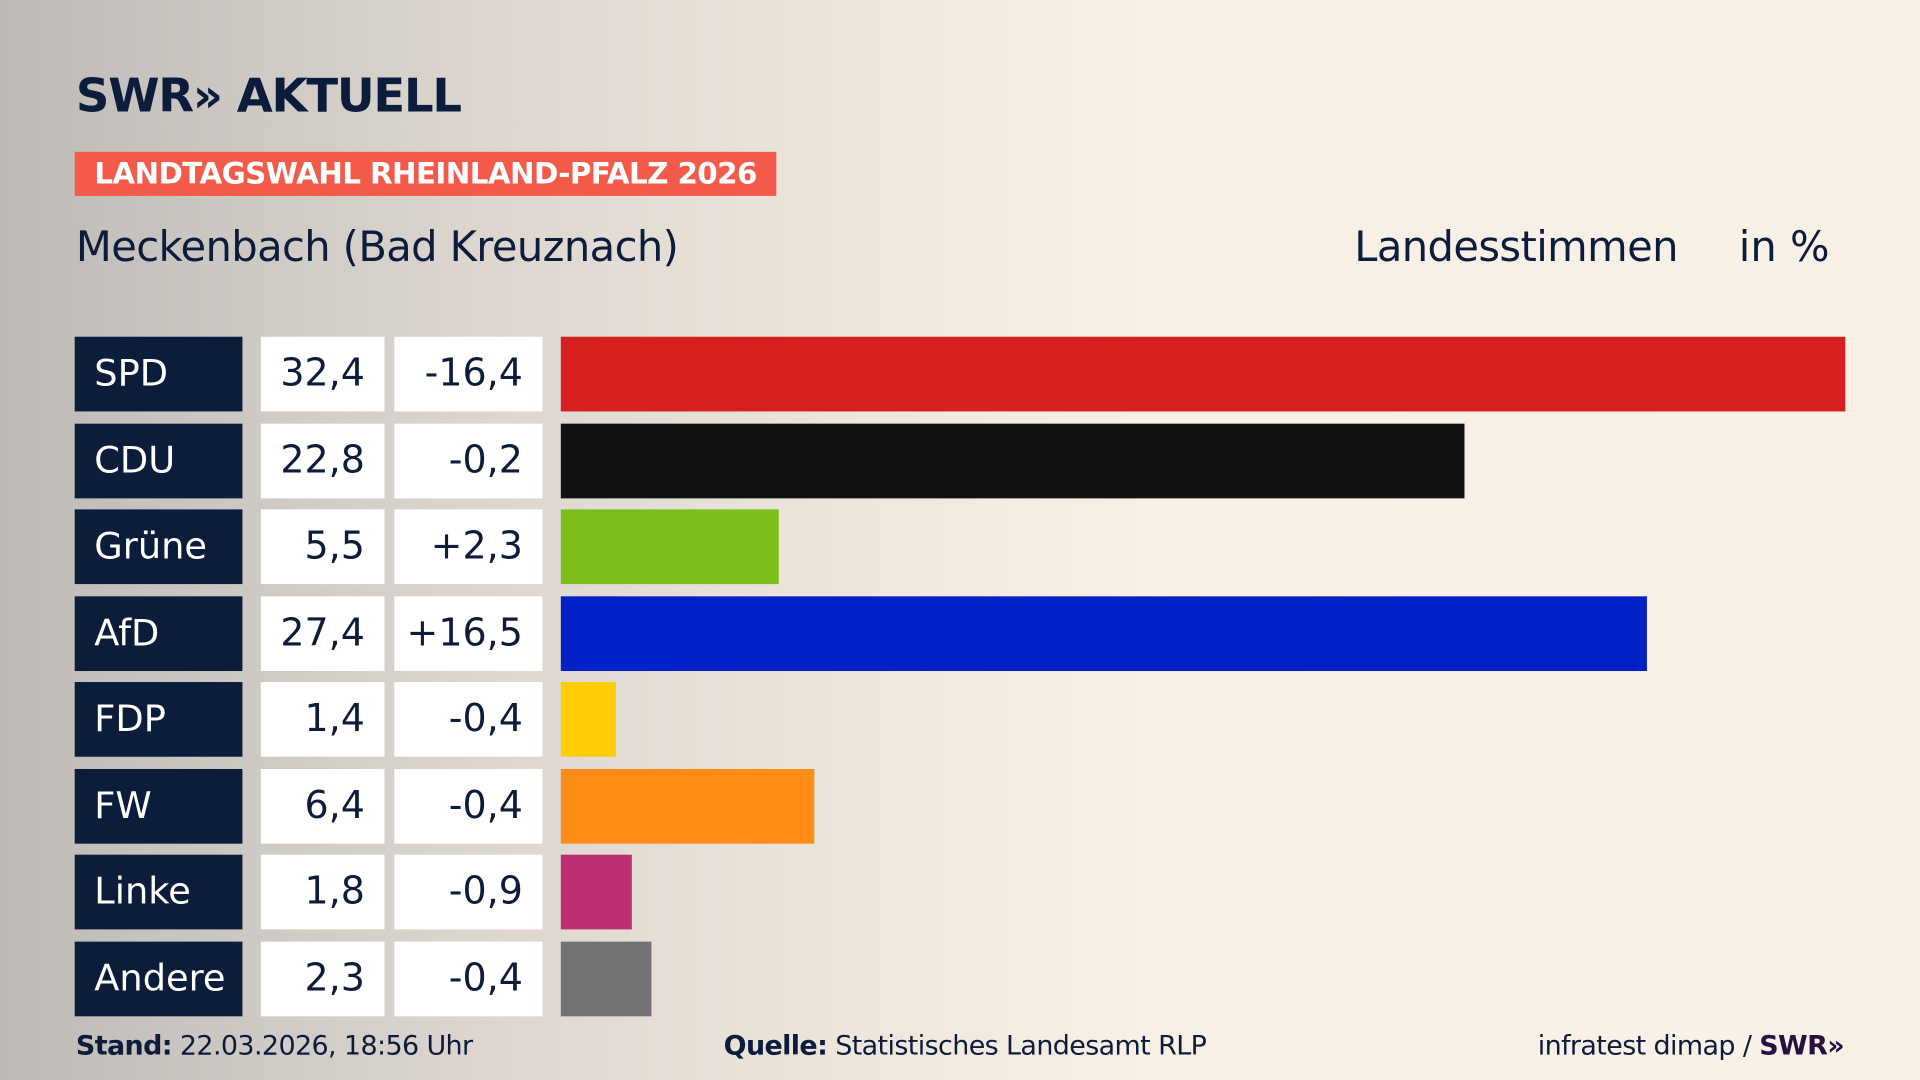  Describe the element at coordinates (158, 806) in the screenshot. I see `party-label: FW` at that location.